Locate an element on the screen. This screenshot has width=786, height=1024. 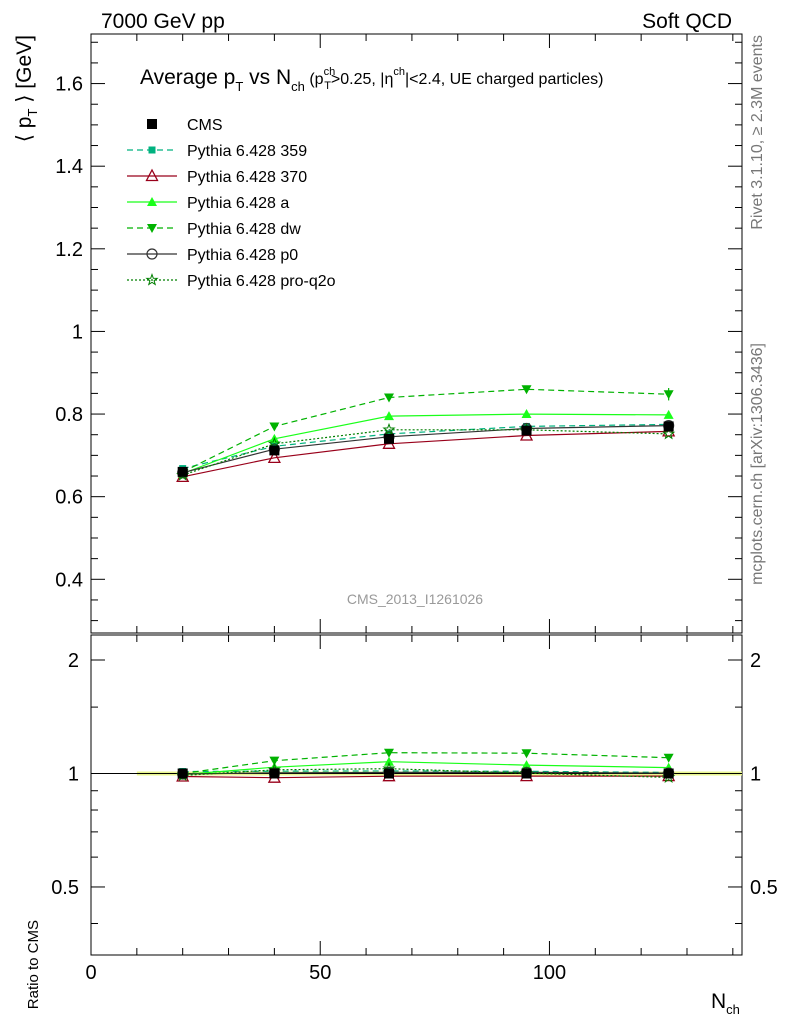
y-tick-label: 1.6 is located at coordinates (69, 85).